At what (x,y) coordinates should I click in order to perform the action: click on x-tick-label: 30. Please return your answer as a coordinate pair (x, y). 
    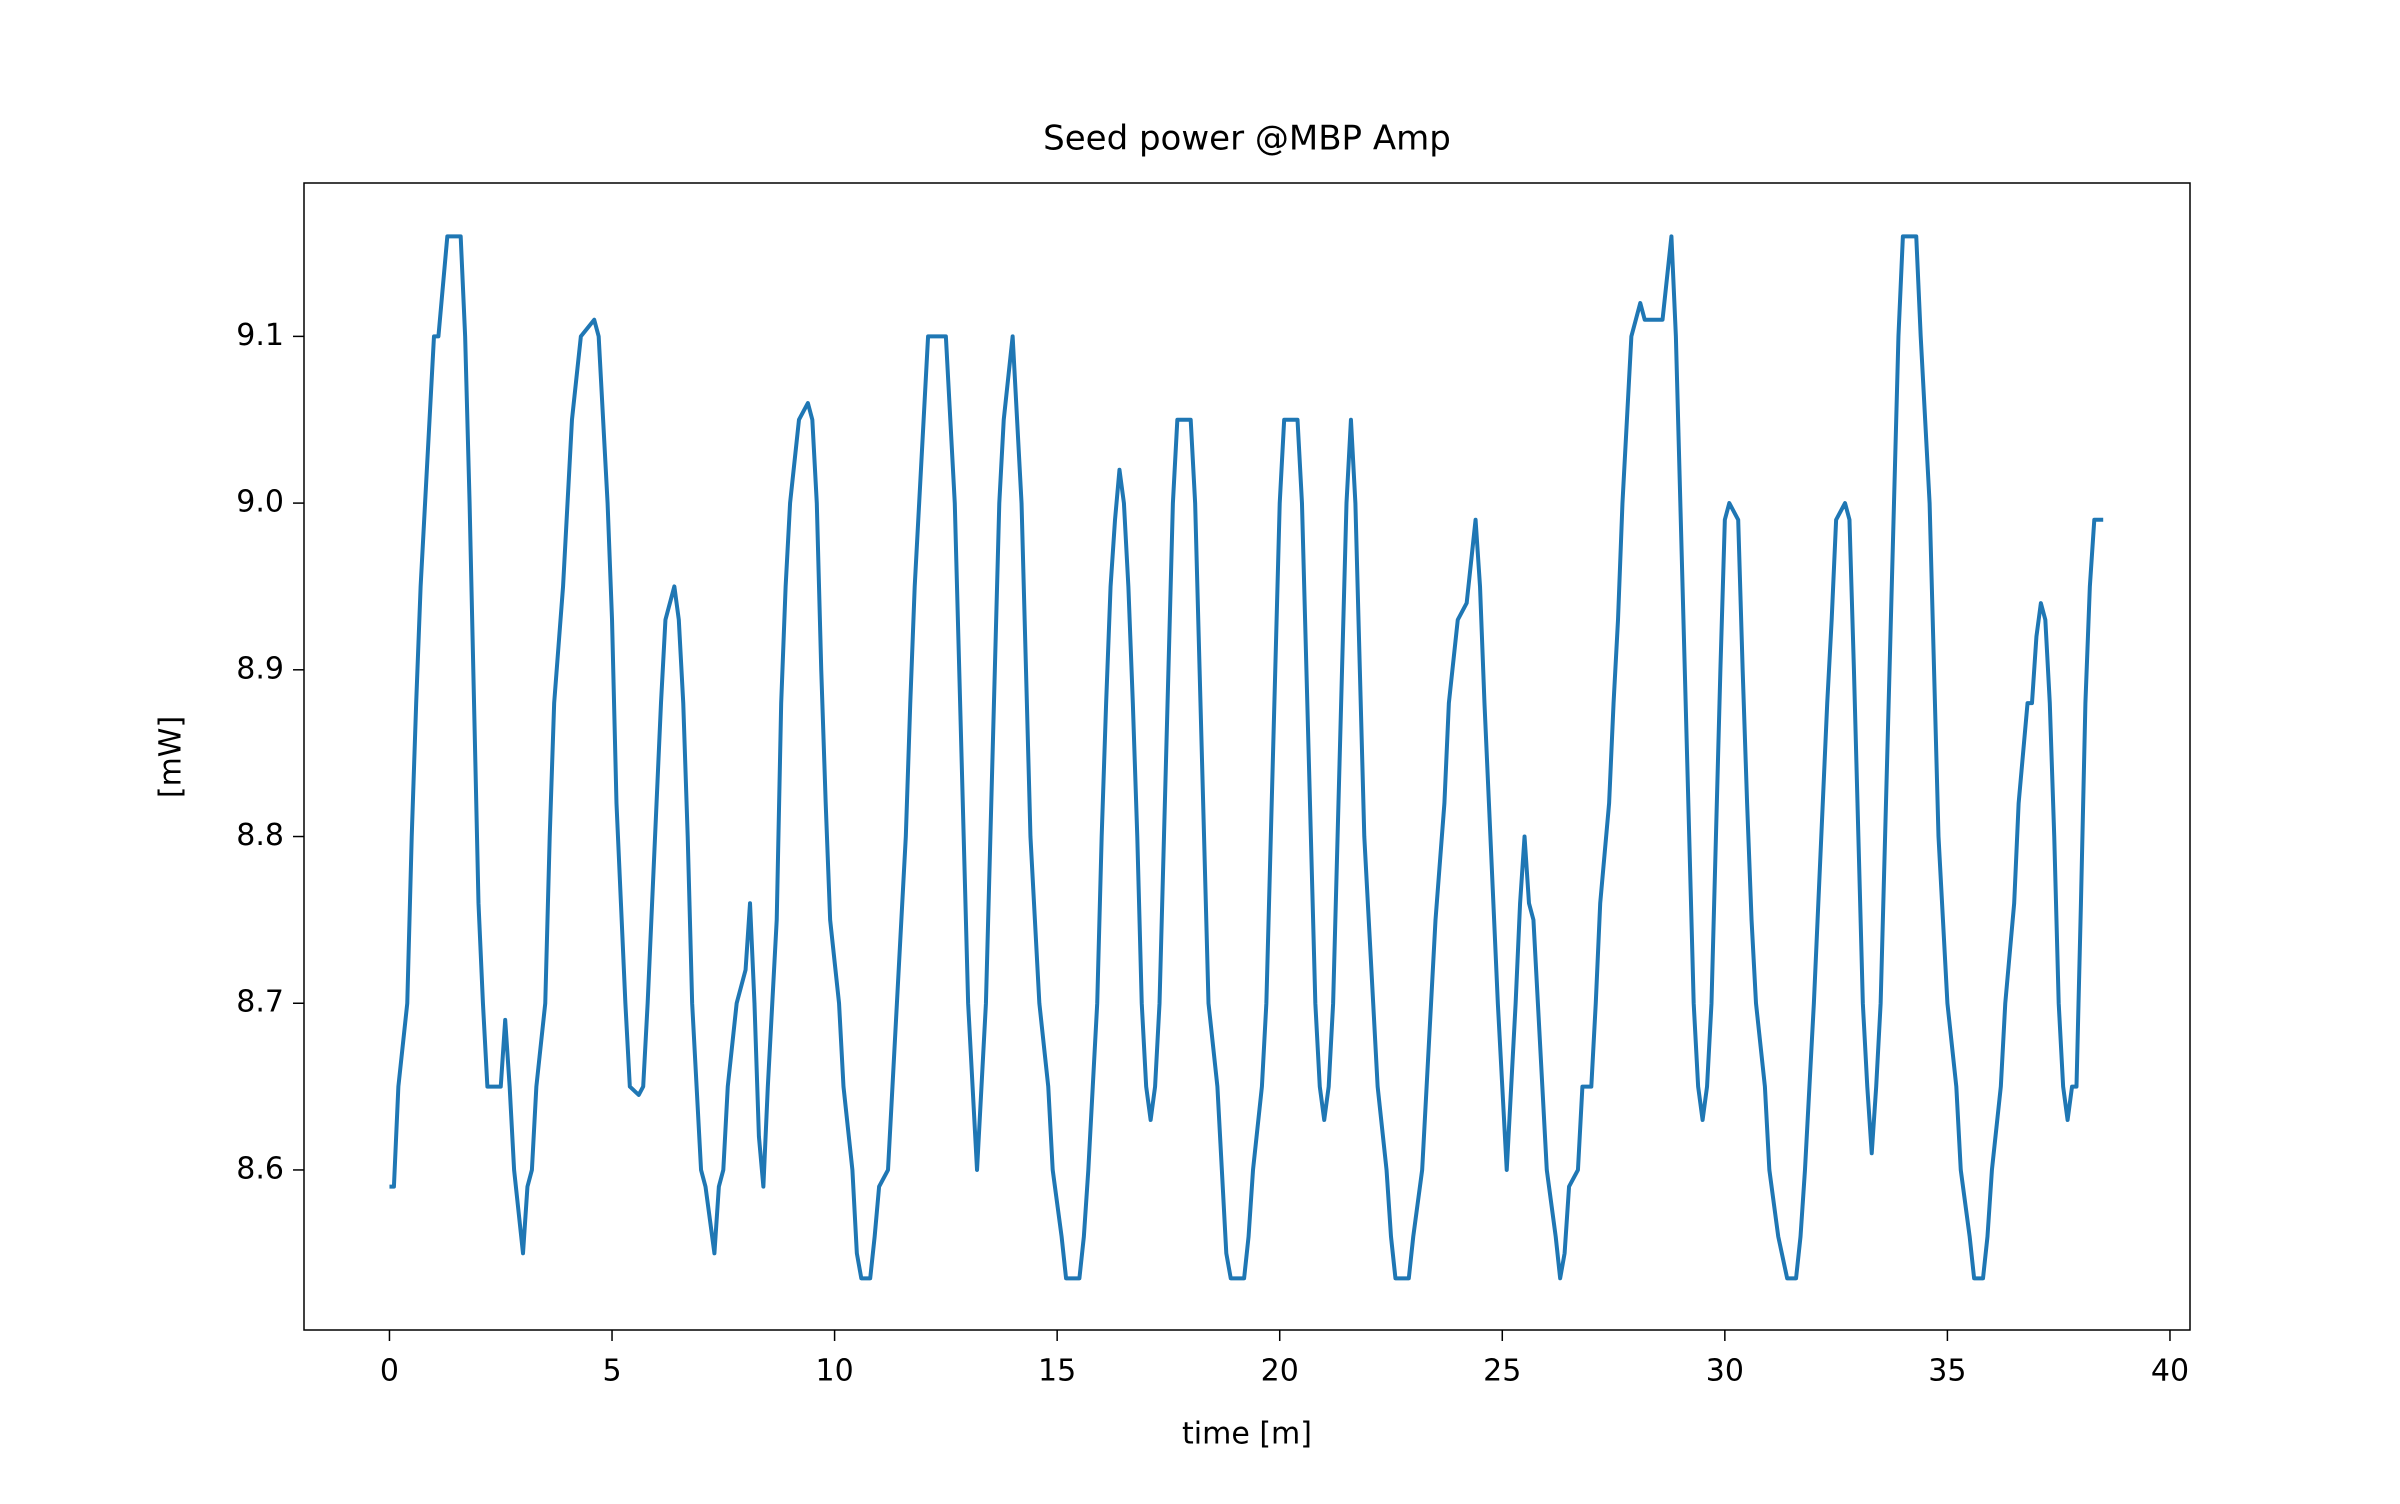
    Looking at the image, I should click on (1725, 1371).